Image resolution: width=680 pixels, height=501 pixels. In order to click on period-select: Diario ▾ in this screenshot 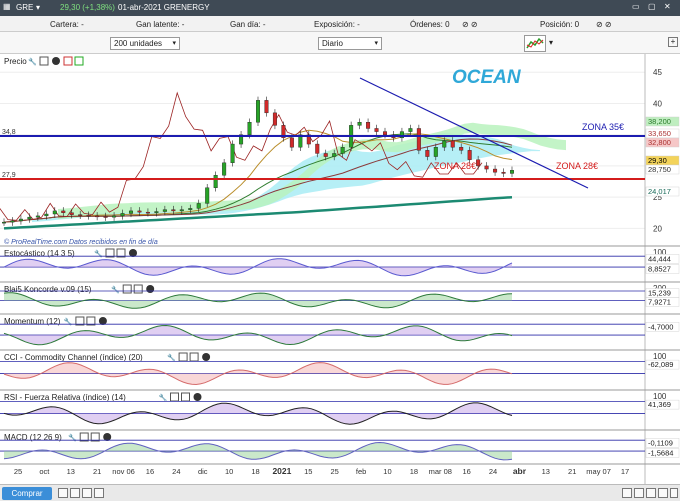, I will do `click(350, 43)`.